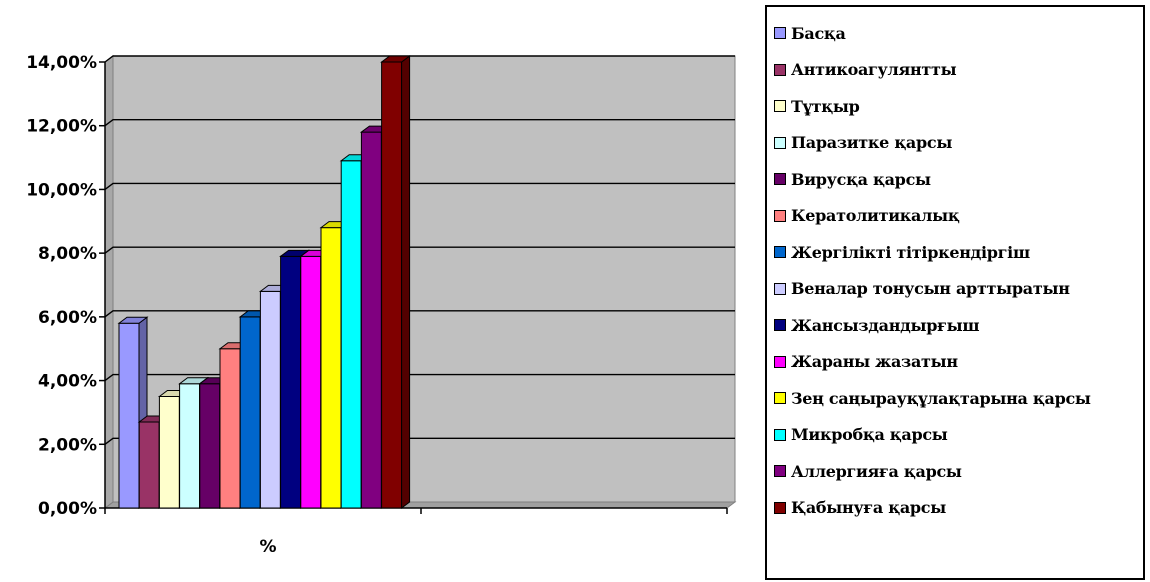 The image size is (1150, 582). I want to click on legend-label: Антикоагулянтты, so click(874, 70).